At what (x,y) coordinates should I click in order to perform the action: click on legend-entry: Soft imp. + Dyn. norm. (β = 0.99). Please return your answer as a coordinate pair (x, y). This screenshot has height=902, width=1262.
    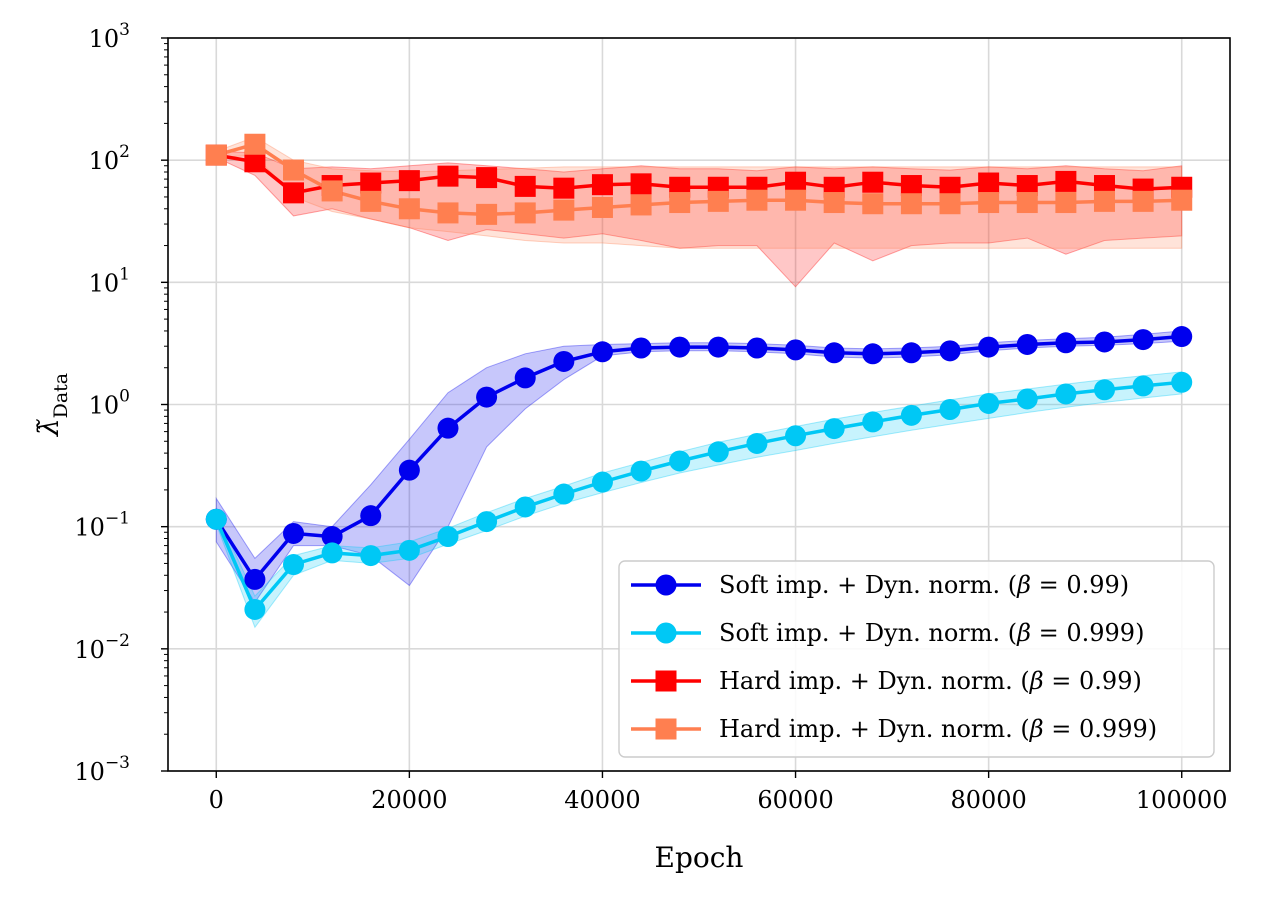
    Looking at the image, I should click on (880, 585).